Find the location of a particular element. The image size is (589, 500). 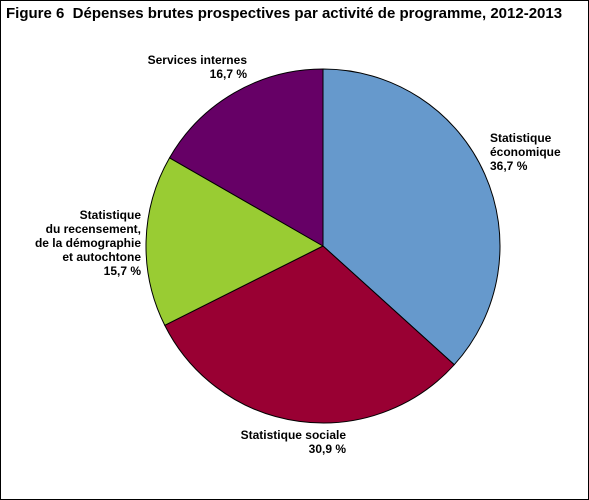

label-line: Statistique sociale is located at coordinates (293, 435).